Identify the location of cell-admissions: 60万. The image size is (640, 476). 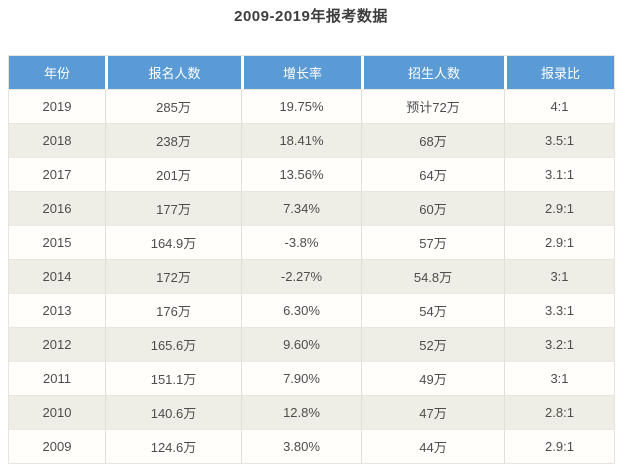
(432, 208).